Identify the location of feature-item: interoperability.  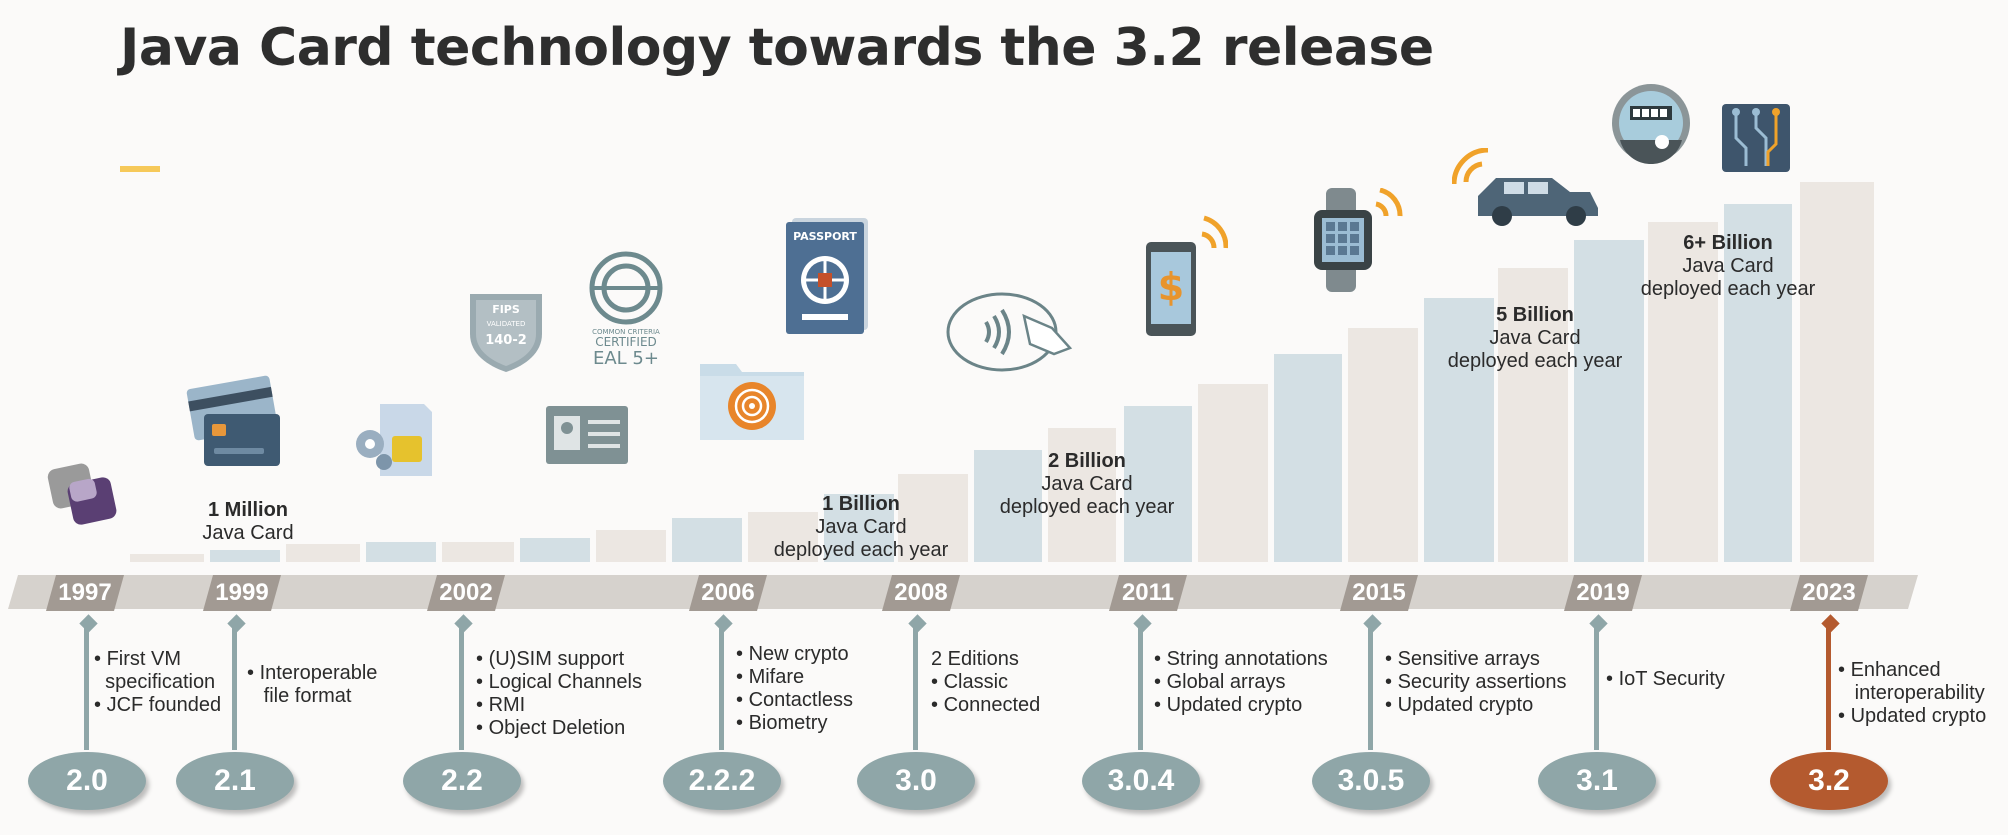
(1919, 693).